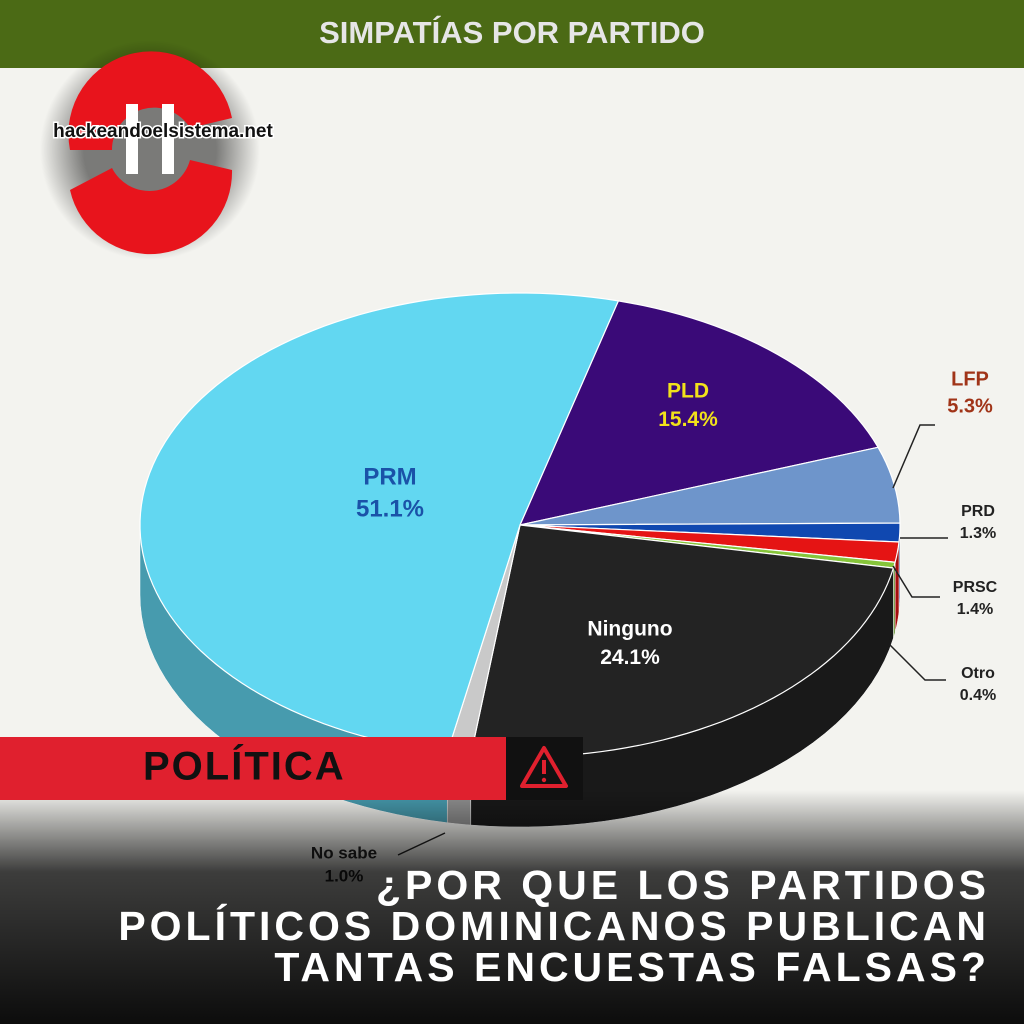 Image resolution: width=1024 pixels, height=1024 pixels. Describe the element at coordinates (683, 885) in the screenshot. I see `headline-line: ¿POR QUE LOS PARTIDOS` at that location.